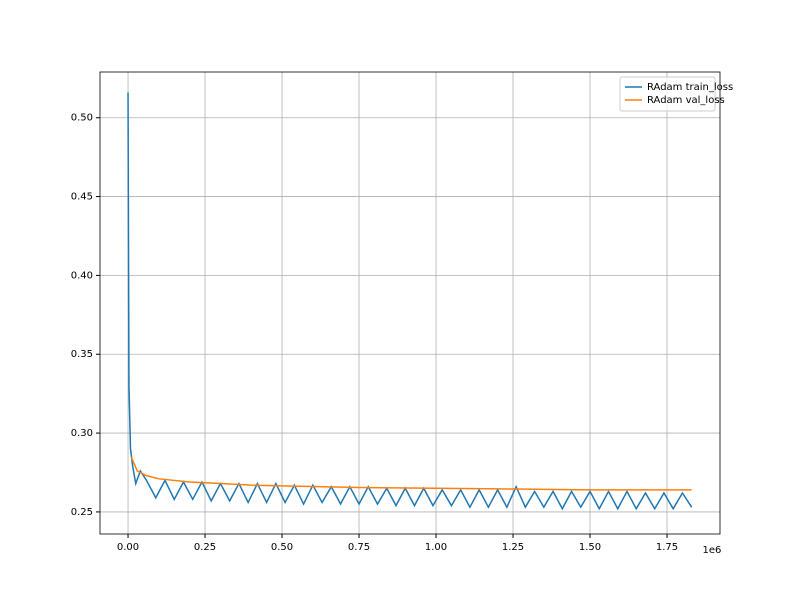 This screenshot has width=800, height=600. Describe the element at coordinates (82, 354) in the screenshot. I see `y-tick-label: 0.35` at that location.